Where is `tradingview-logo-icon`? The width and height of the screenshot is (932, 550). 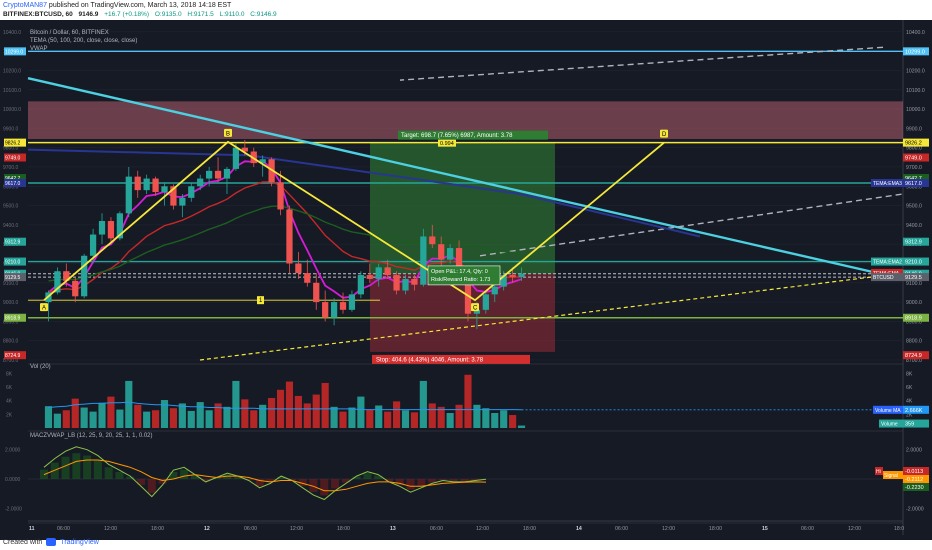
tradingview-logo-icon is located at coordinates (51, 542).